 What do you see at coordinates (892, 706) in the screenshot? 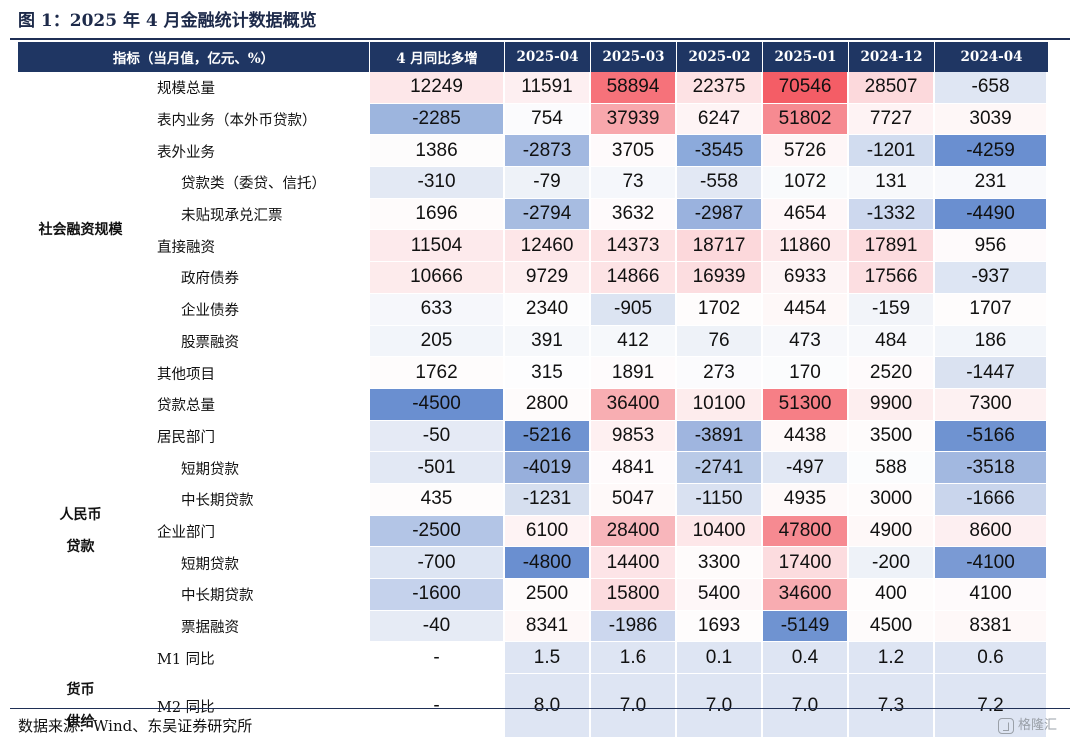
I see `table-cell: 7.3` at bounding box center [892, 706].